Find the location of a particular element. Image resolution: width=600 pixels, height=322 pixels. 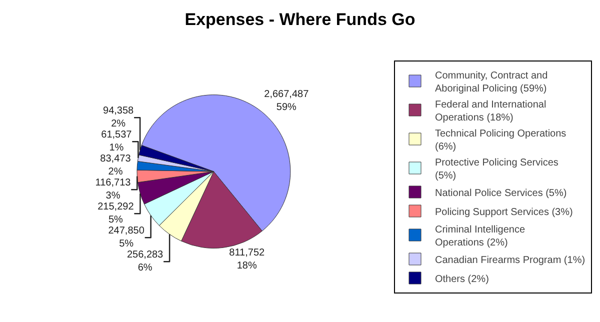

legend-label: Technical Policing Operations (6%) is located at coordinates (500, 140).